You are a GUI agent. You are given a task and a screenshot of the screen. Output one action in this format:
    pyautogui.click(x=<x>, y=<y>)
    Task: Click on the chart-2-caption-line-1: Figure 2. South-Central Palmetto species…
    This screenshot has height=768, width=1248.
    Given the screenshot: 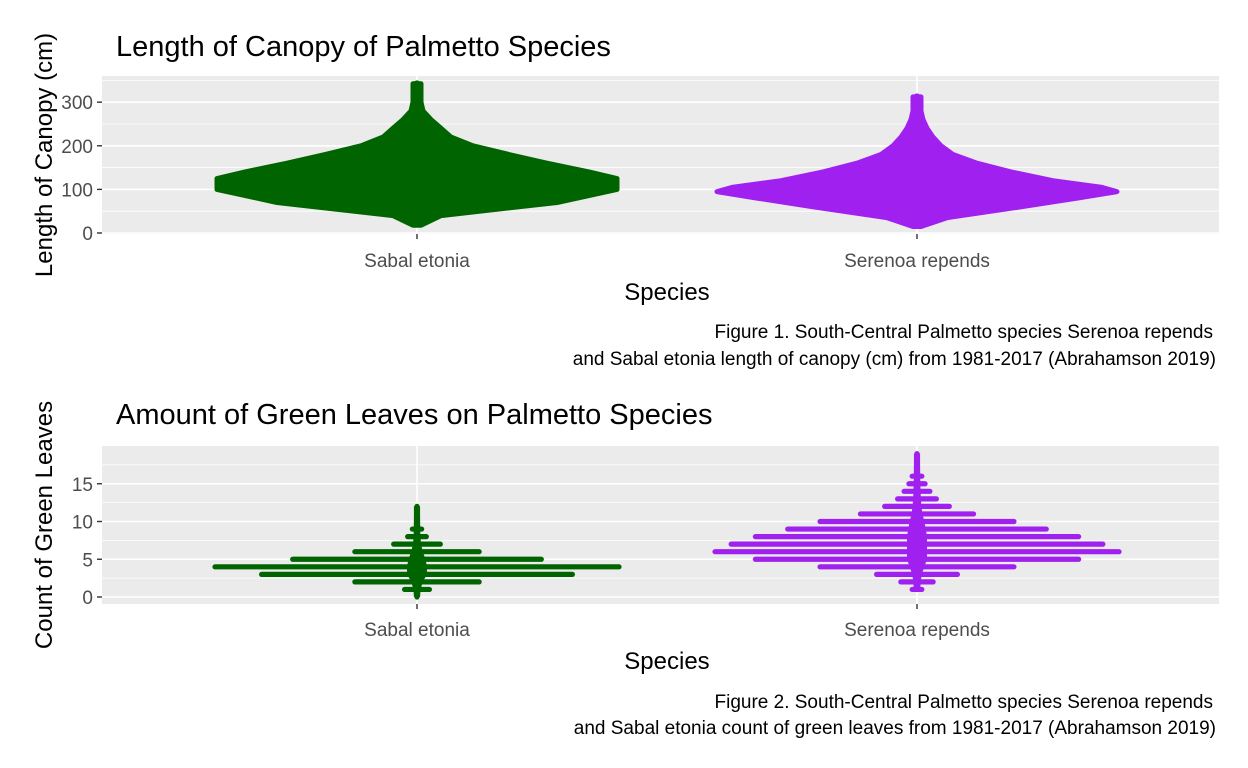 What is the action you would take?
    pyautogui.click(x=964, y=702)
    